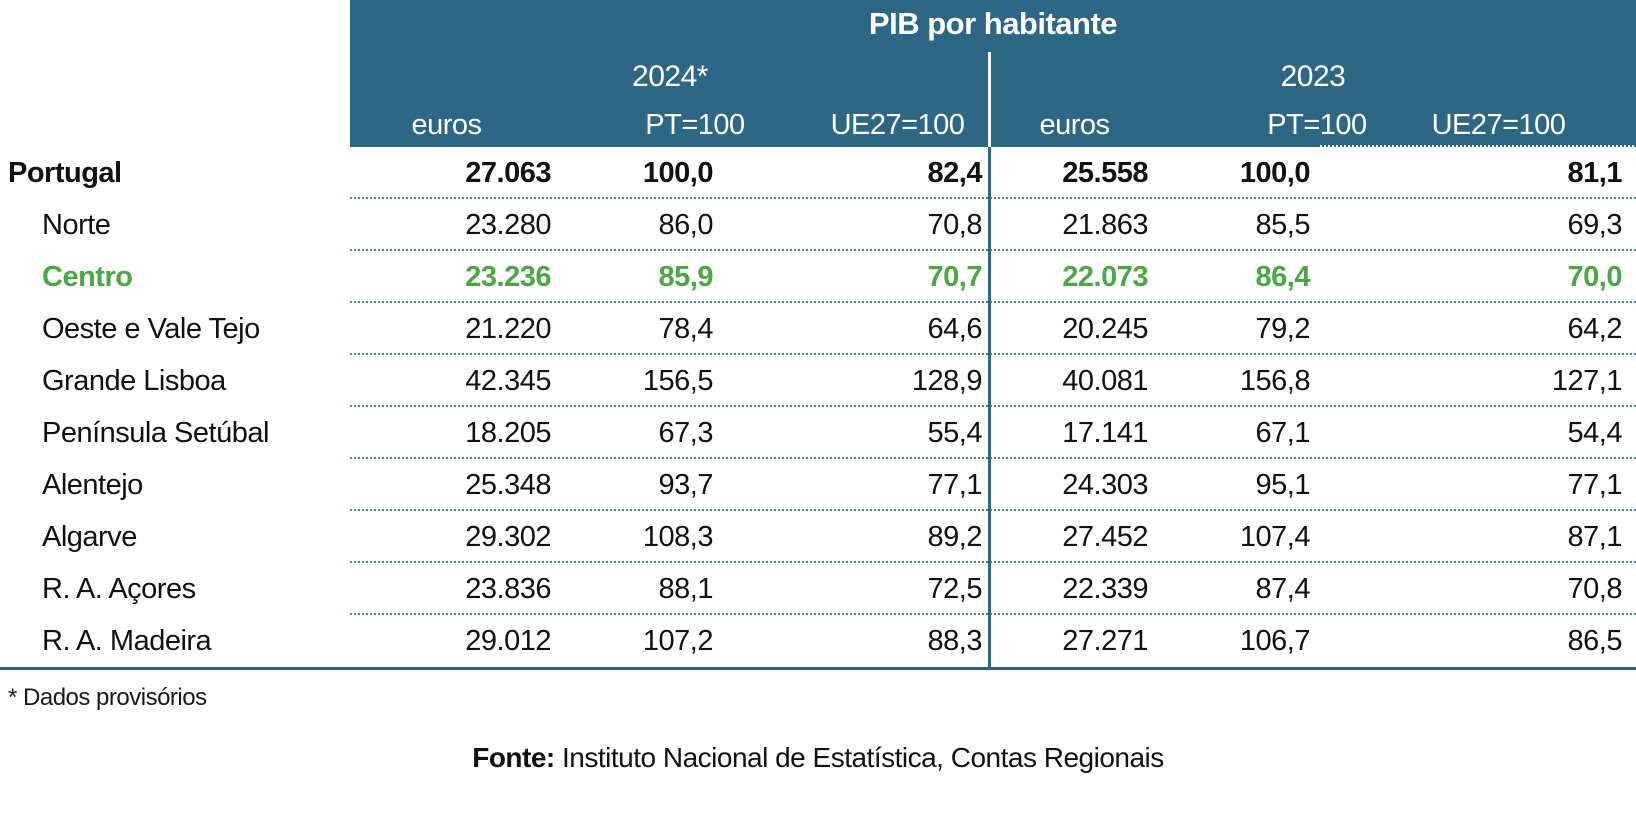 Image resolution: width=1636 pixels, height=840 pixels. Describe the element at coordinates (1313, 76) in the screenshot. I see `year-header-2023: 2023` at that location.